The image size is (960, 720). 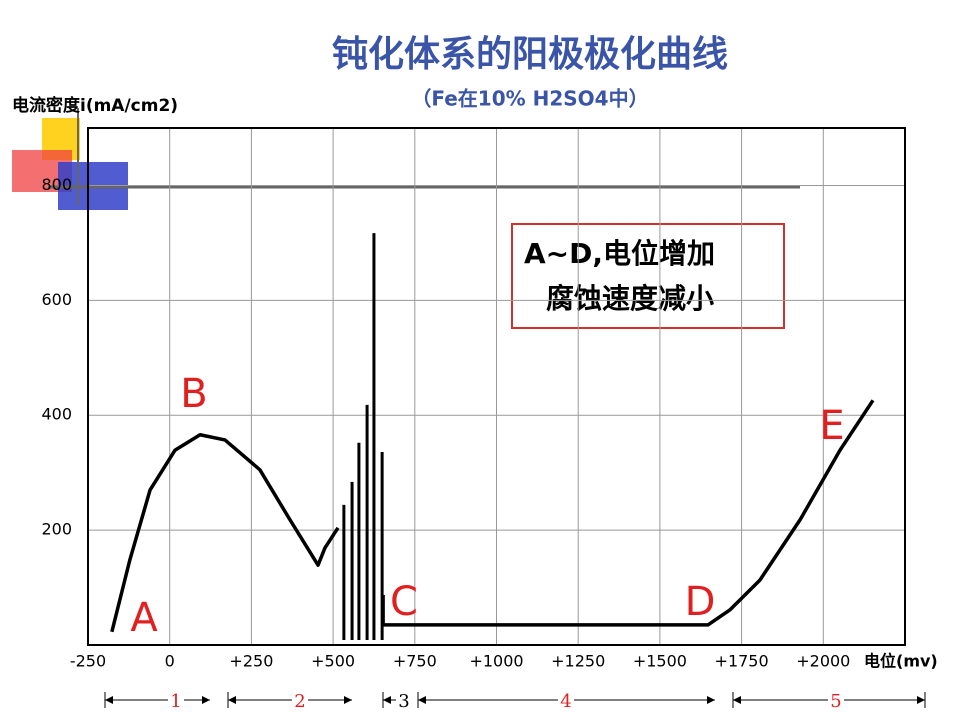 I want to click on x-tick-label: +1500, so click(x=660, y=661).